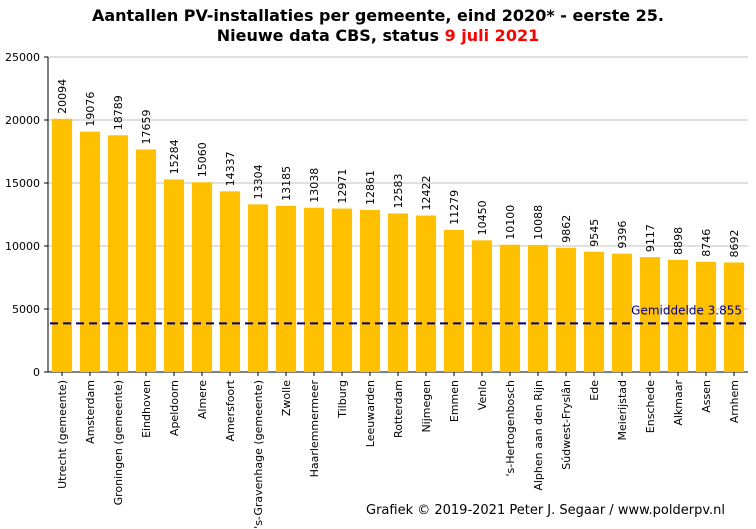 The width and height of the screenshot is (756, 529). I want to click on x-tick-label: Leeuwarden, so click(370, 413).